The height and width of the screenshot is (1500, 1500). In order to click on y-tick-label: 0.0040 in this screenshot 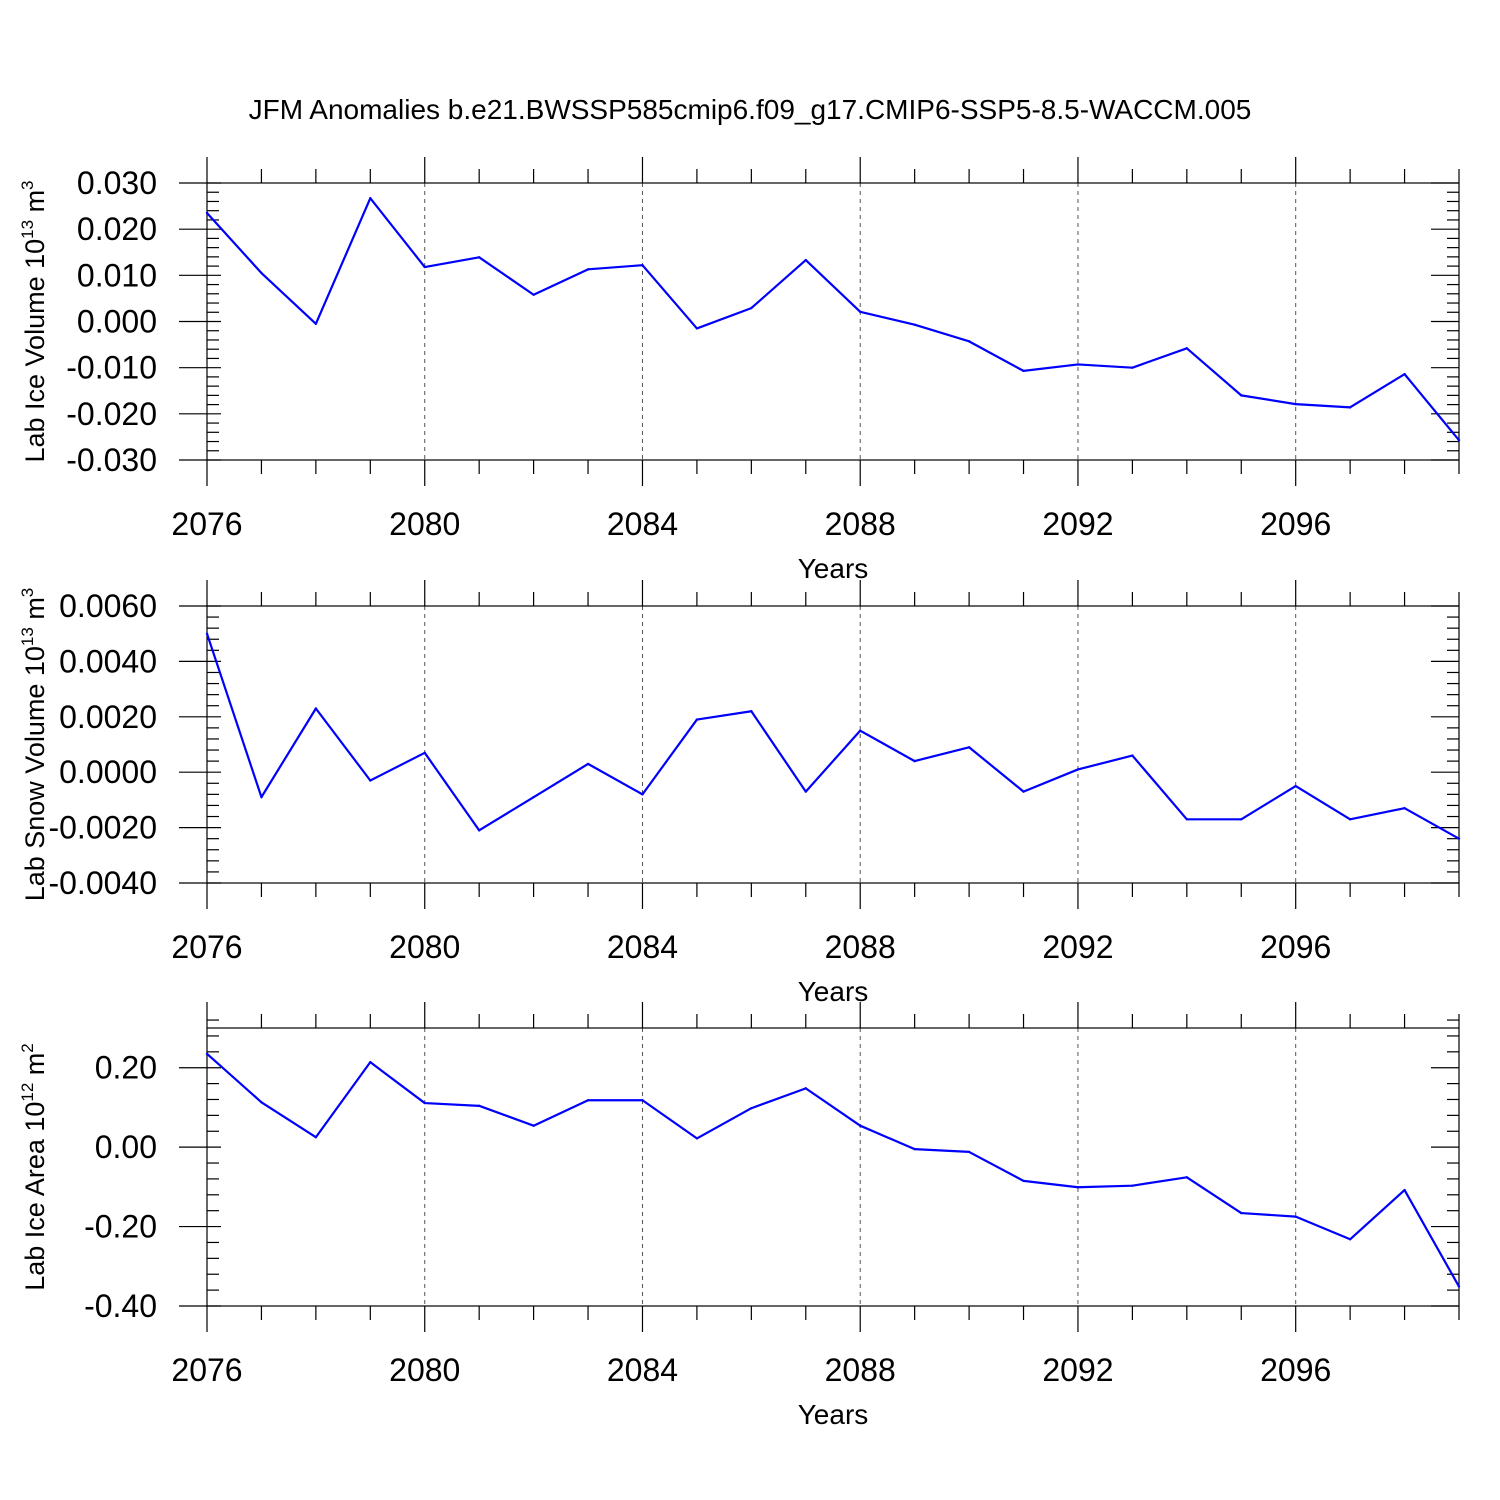, I will do `click(108, 661)`.